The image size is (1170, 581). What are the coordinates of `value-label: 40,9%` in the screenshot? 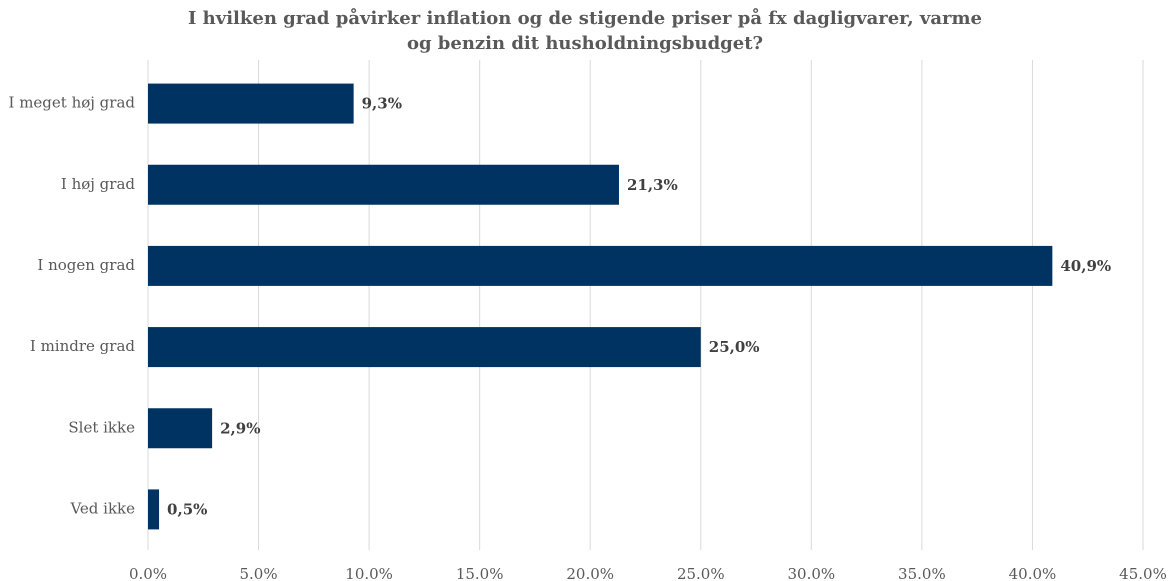 It's located at (1085, 266).